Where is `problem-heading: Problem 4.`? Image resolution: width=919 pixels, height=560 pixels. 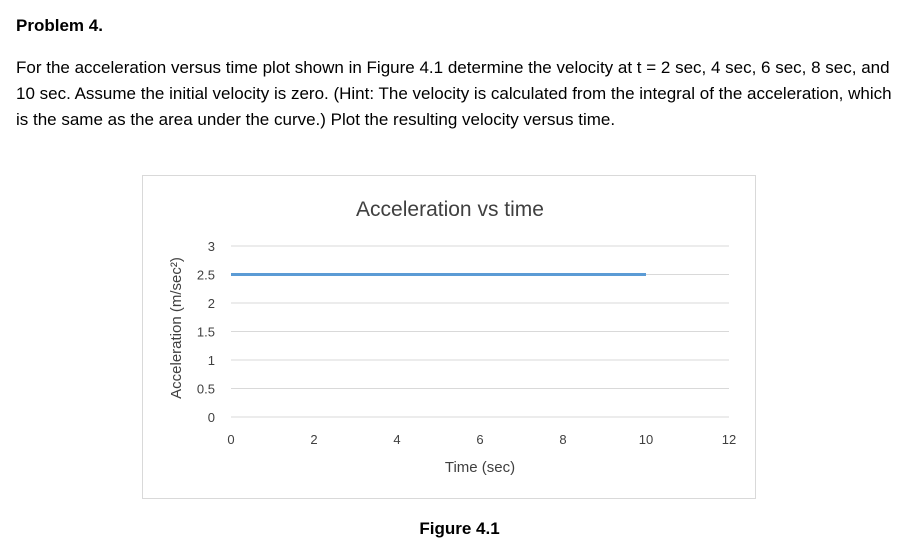 problem-heading: Problem 4. is located at coordinates (59, 25).